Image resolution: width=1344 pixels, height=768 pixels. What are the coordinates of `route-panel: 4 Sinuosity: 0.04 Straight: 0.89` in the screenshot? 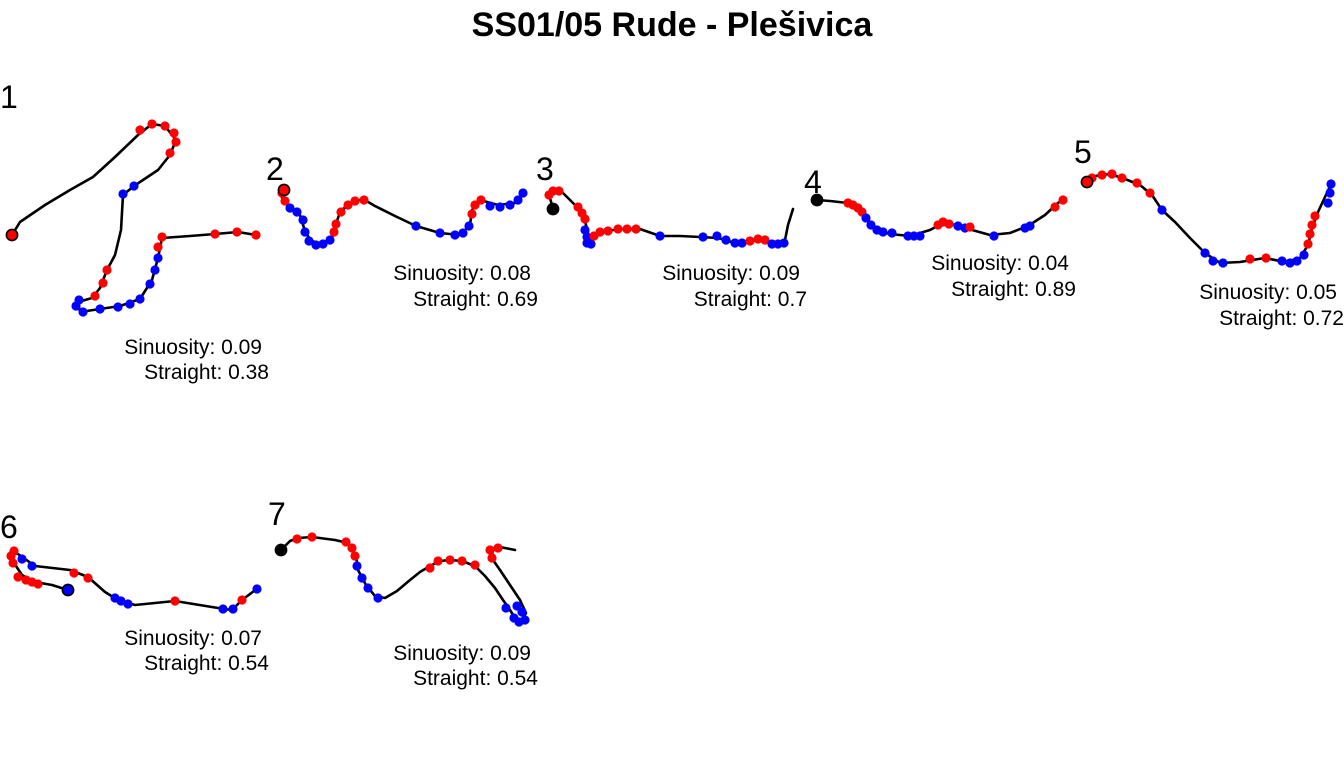 It's located at (940, 232).